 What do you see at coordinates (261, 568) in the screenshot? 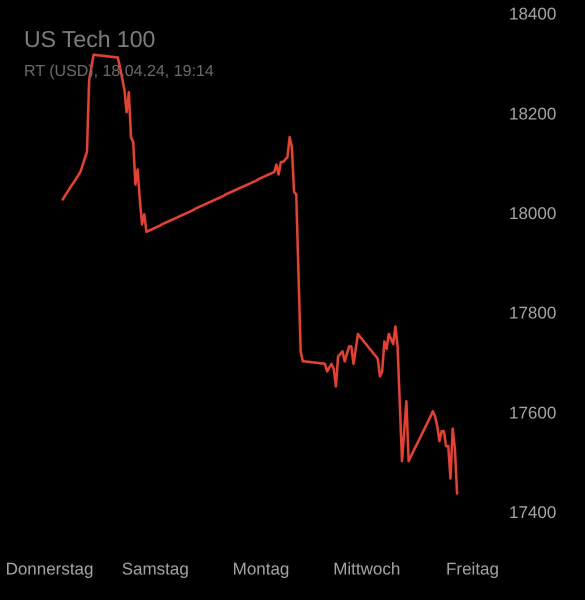
I see `x-tick-label: Montag` at bounding box center [261, 568].